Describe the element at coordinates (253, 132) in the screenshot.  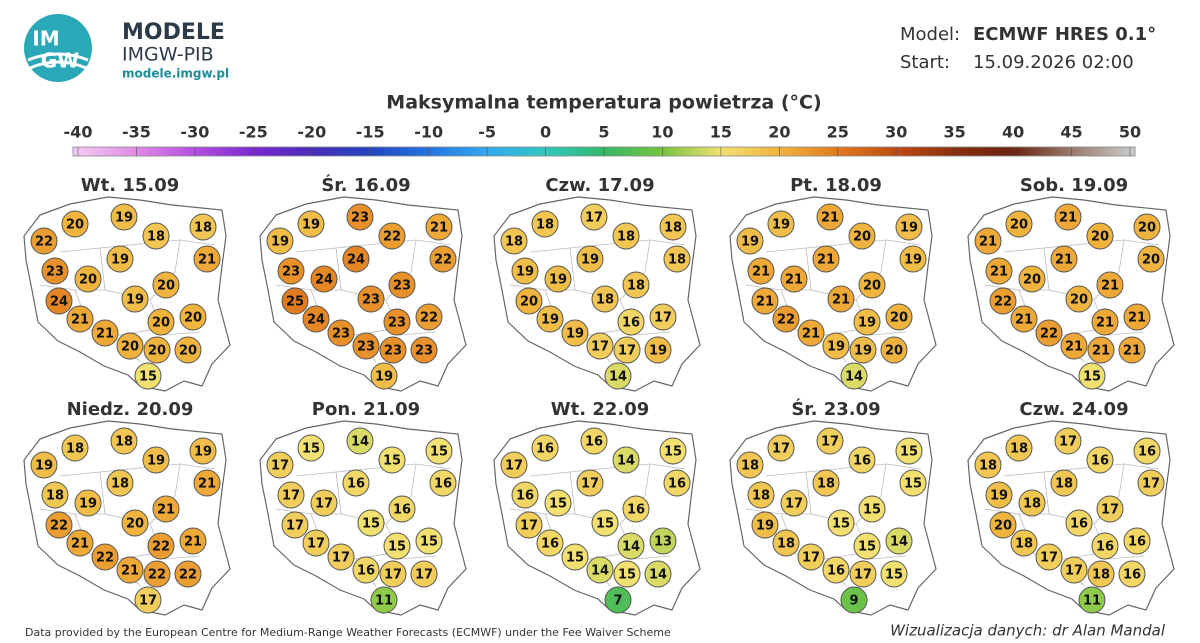
I see `colorbar-tick-label: -25` at that location.